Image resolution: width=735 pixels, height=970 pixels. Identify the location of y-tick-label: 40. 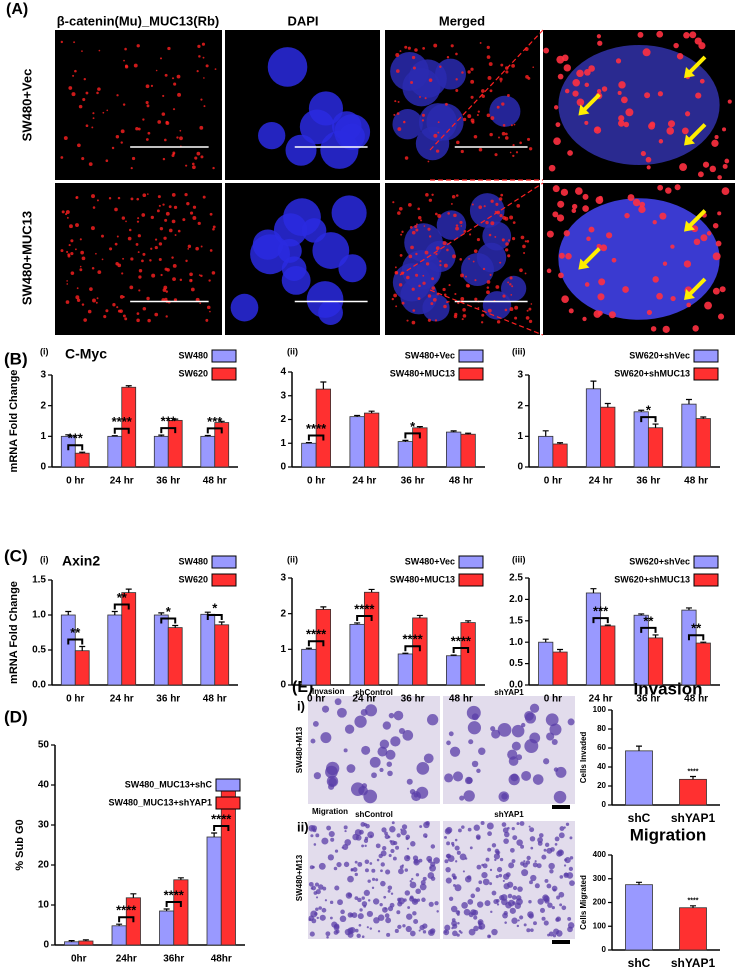
(44, 785).